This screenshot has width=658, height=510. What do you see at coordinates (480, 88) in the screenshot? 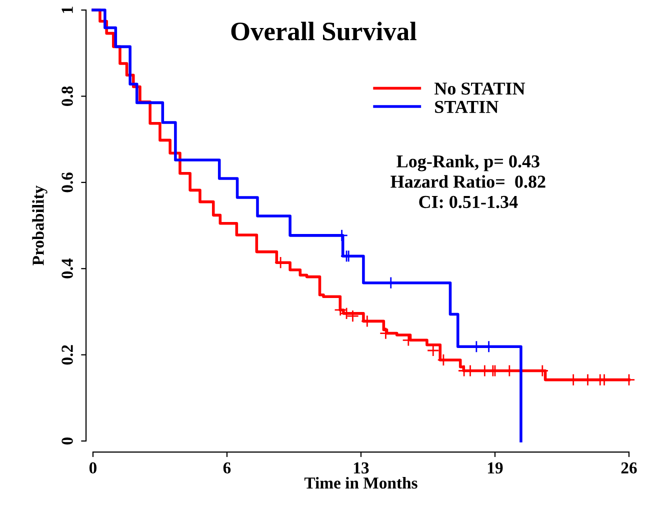
I see `legend-label: No STATIN` at bounding box center [480, 88].